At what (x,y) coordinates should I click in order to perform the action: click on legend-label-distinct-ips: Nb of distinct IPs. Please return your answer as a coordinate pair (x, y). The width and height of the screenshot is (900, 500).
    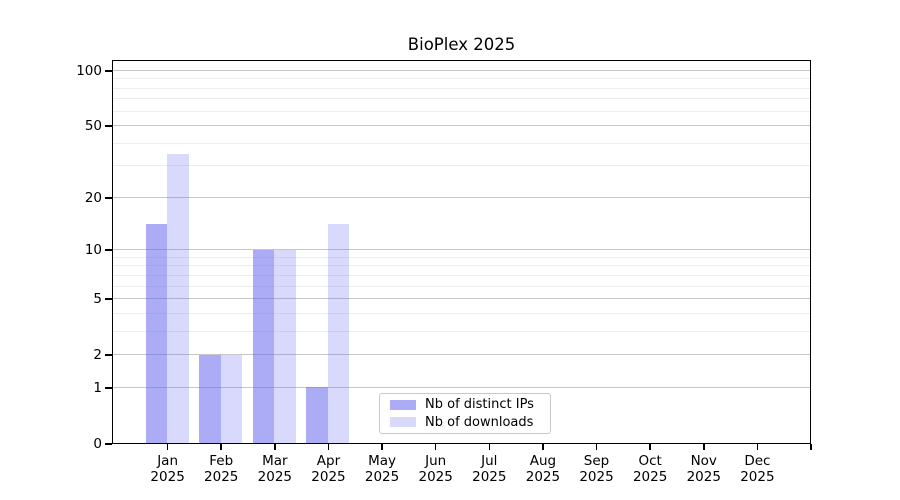
    Looking at the image, I should click on (479, 405).